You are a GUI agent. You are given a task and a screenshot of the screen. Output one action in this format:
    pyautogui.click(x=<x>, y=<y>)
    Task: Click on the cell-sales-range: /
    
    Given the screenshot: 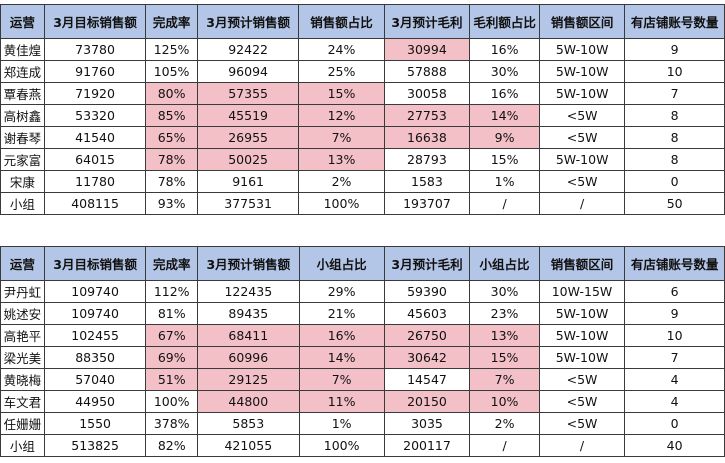 What is the action you would take?
    pyautogui.click(x=582, y=445)
    